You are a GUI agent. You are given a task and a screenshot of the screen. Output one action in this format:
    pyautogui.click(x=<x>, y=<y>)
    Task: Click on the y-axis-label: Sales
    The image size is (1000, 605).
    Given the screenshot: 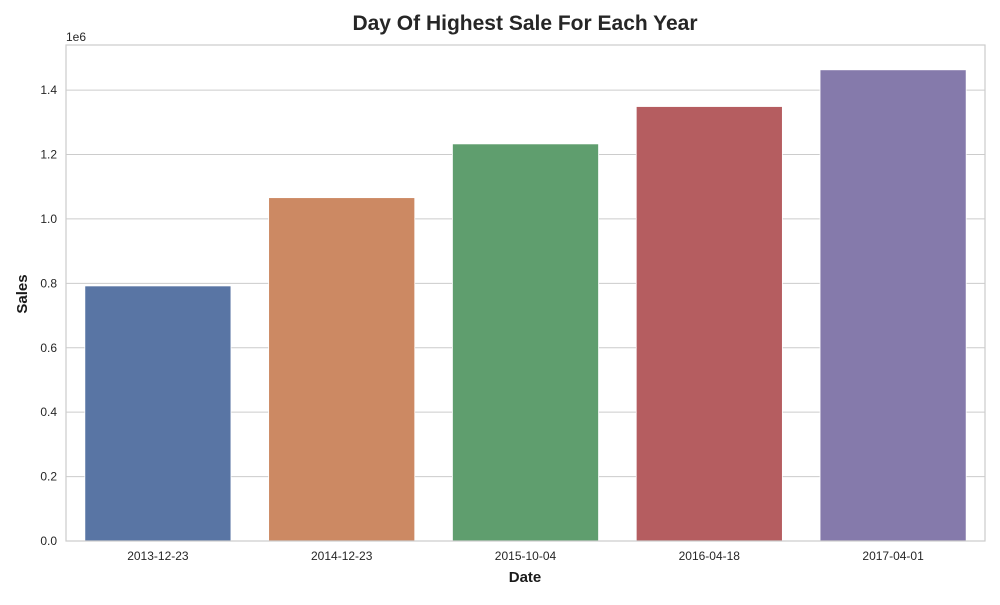 What is the action you would take?
    pyautogui.click(x=22, y=293)
    